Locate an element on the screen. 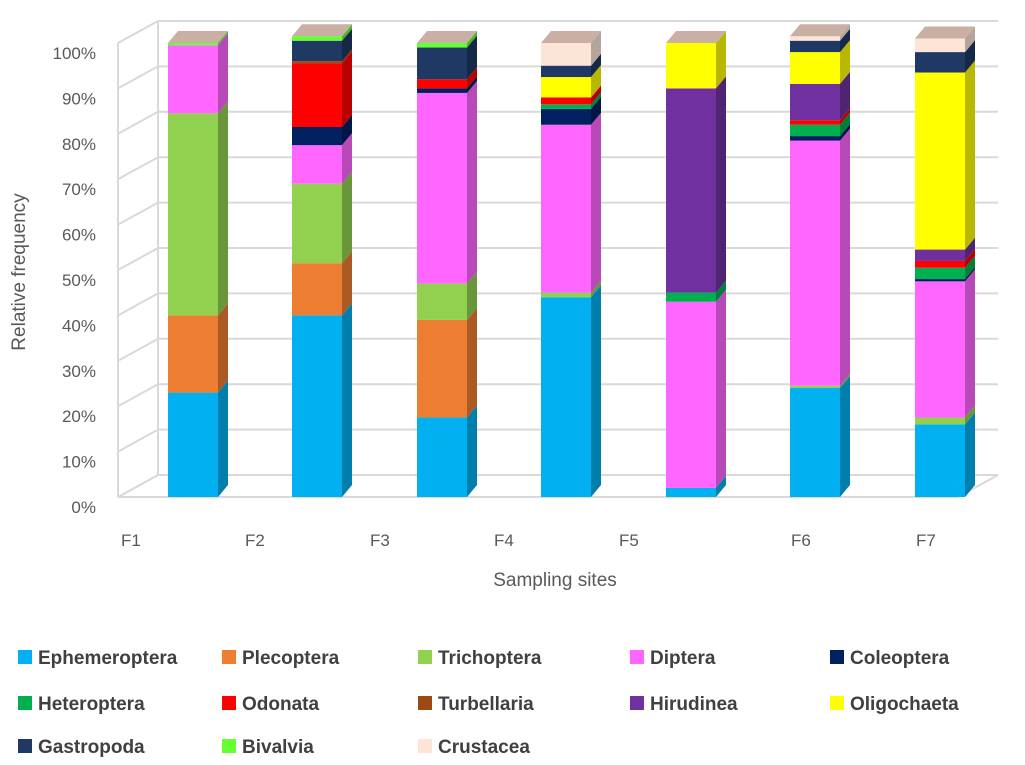 The image size is (1025, 765). y-tick-label: 50% is located at coordinates (79, 280).